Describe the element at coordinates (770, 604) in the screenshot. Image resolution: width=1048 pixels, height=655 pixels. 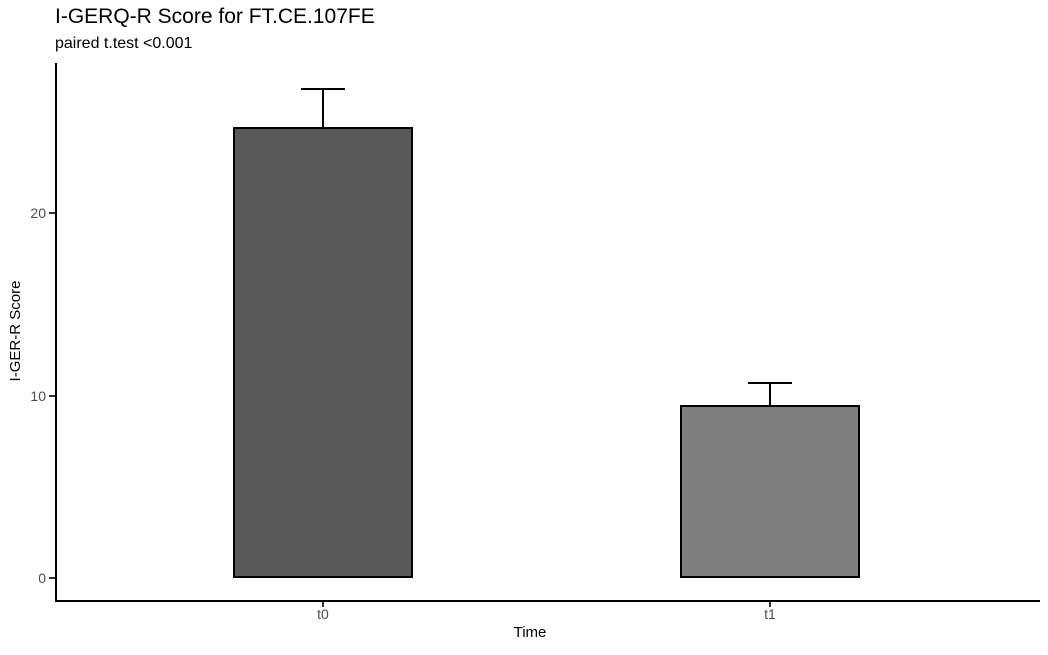
I see `x-tick-mark-t1` at that location.